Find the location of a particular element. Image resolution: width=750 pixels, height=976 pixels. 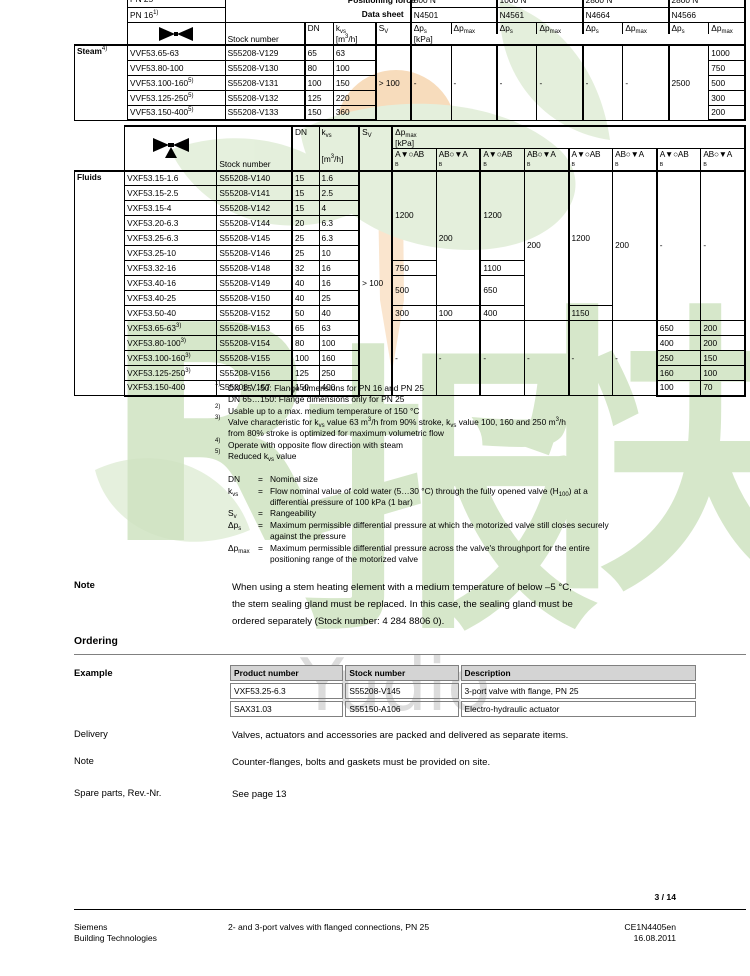

dn-value: 32 is located at coordinates (305, 268).